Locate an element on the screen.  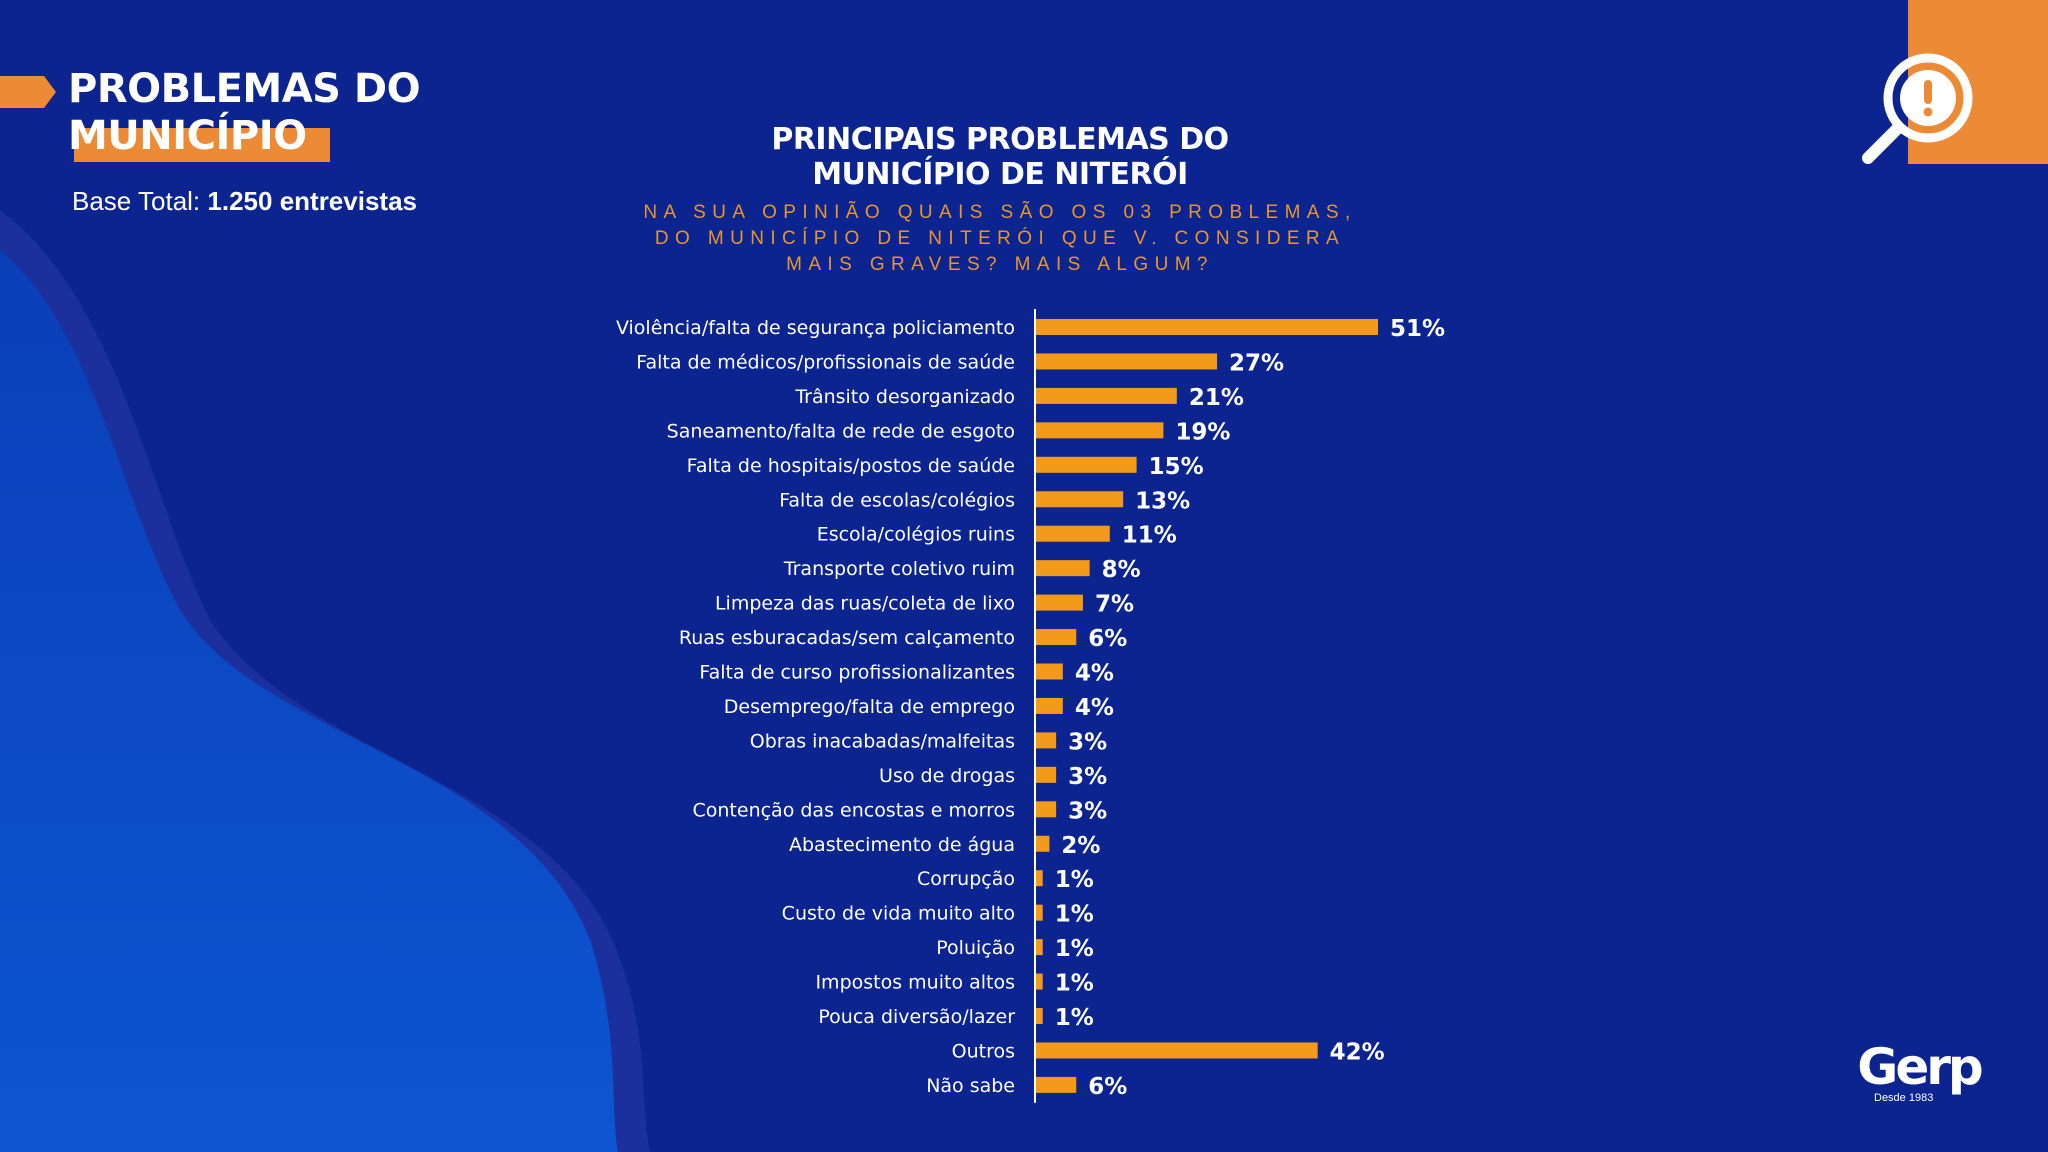
category-label: Saneamento/falta de rede de esgoto is located at coordinates (841, 431).